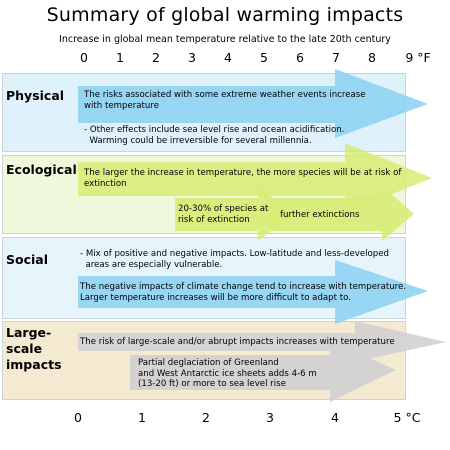 This screenshot has height=450, width=450. I want to click on fahrenheit-tick: 5, so click(264, 57).